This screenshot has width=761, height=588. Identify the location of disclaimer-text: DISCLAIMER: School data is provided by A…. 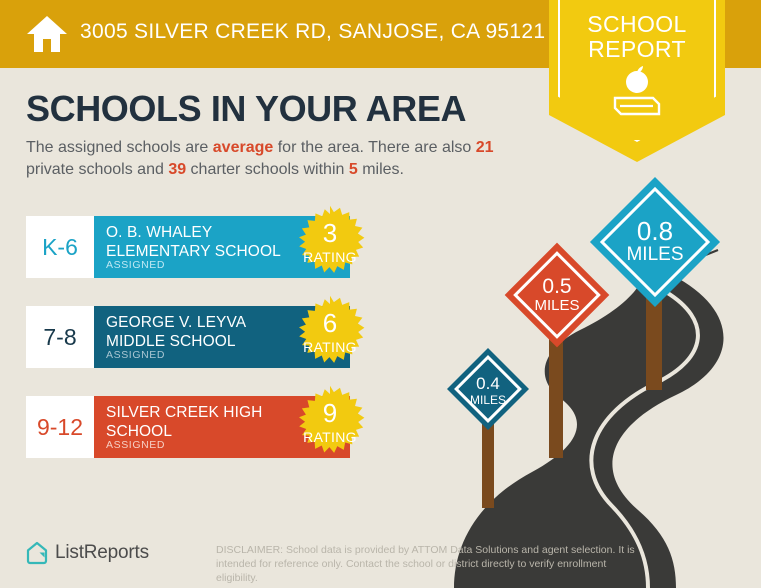
(425, 564).